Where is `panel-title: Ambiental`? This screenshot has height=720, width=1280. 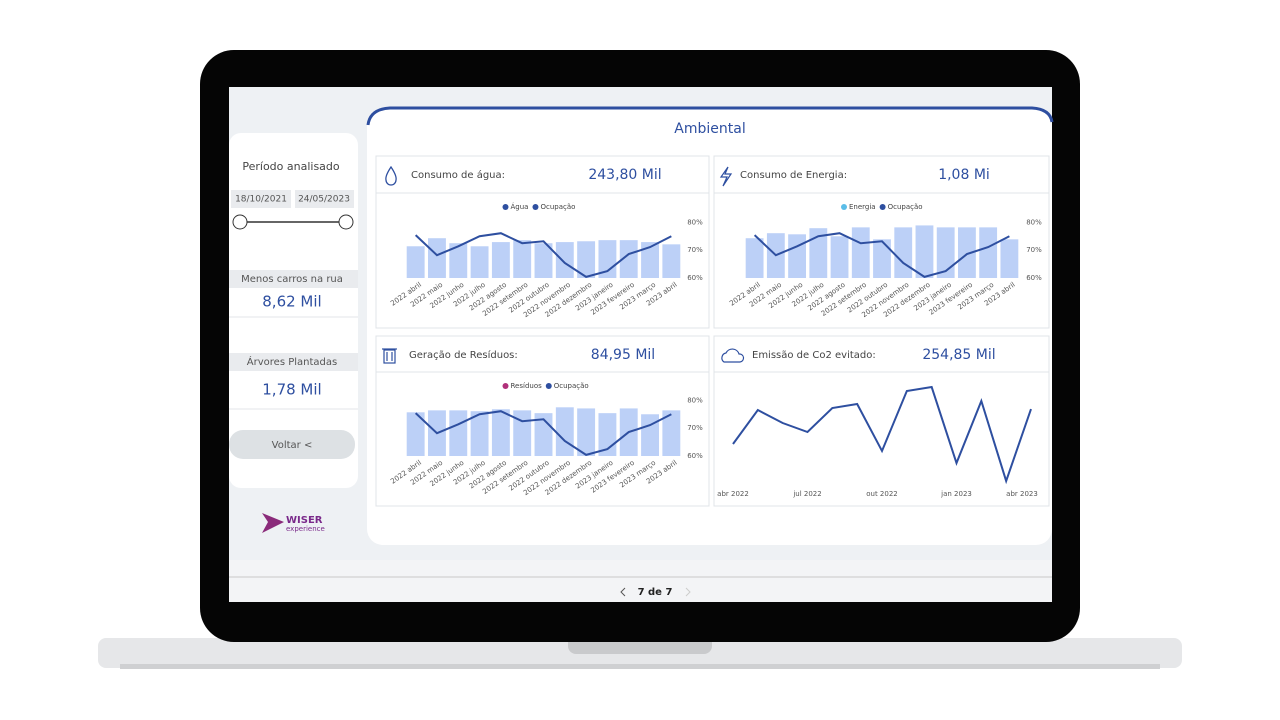 panel-title: Ambiental is located at coordinates (709, 129).